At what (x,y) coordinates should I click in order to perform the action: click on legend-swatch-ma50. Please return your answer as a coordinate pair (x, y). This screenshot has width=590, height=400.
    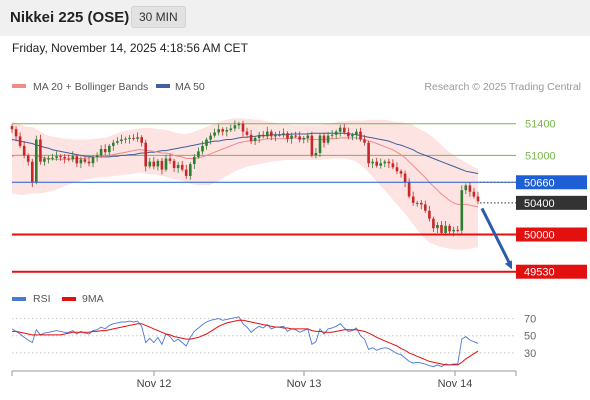
    Looking at the image, I should click on (163, 86).